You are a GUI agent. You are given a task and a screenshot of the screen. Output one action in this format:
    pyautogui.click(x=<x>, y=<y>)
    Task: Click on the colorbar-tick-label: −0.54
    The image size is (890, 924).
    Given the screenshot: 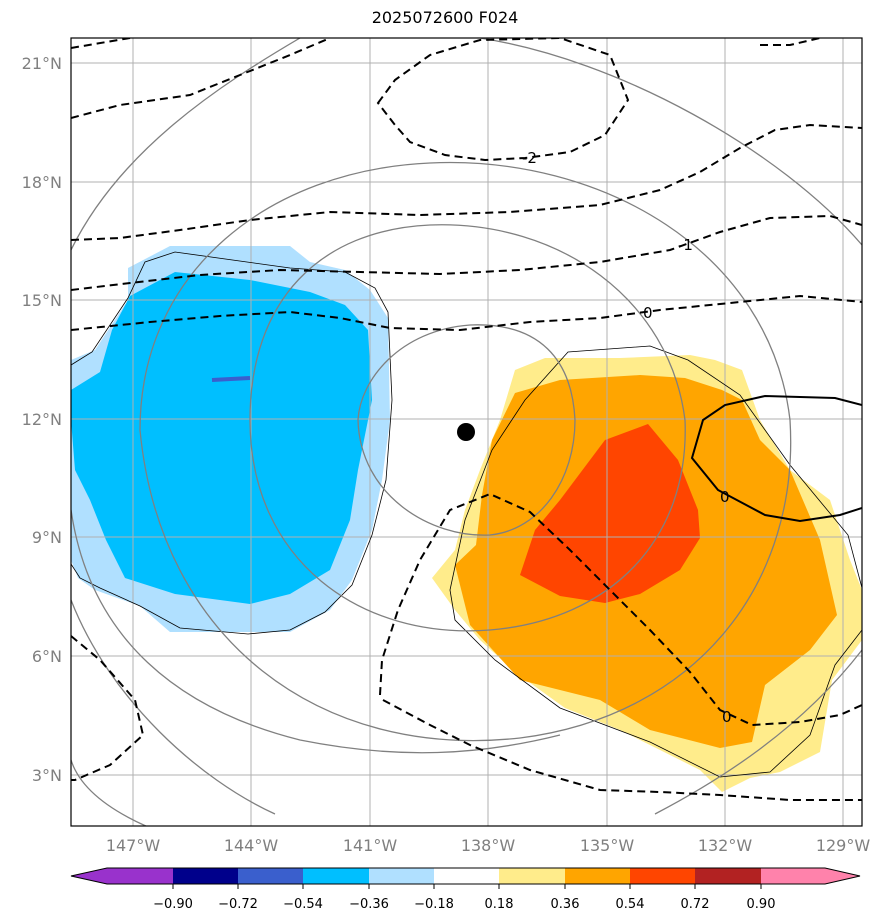 What is the action you would take?
    pyautogui.click(x=303, y=904)
    